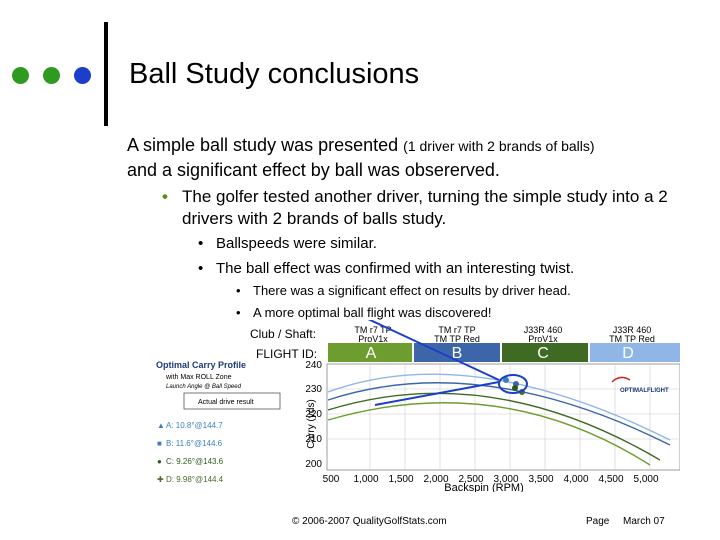  What do you see at coordinates (505, 479) in the screenshot?
I see `x-tick: 3,000` at bounding box center [505, 479].